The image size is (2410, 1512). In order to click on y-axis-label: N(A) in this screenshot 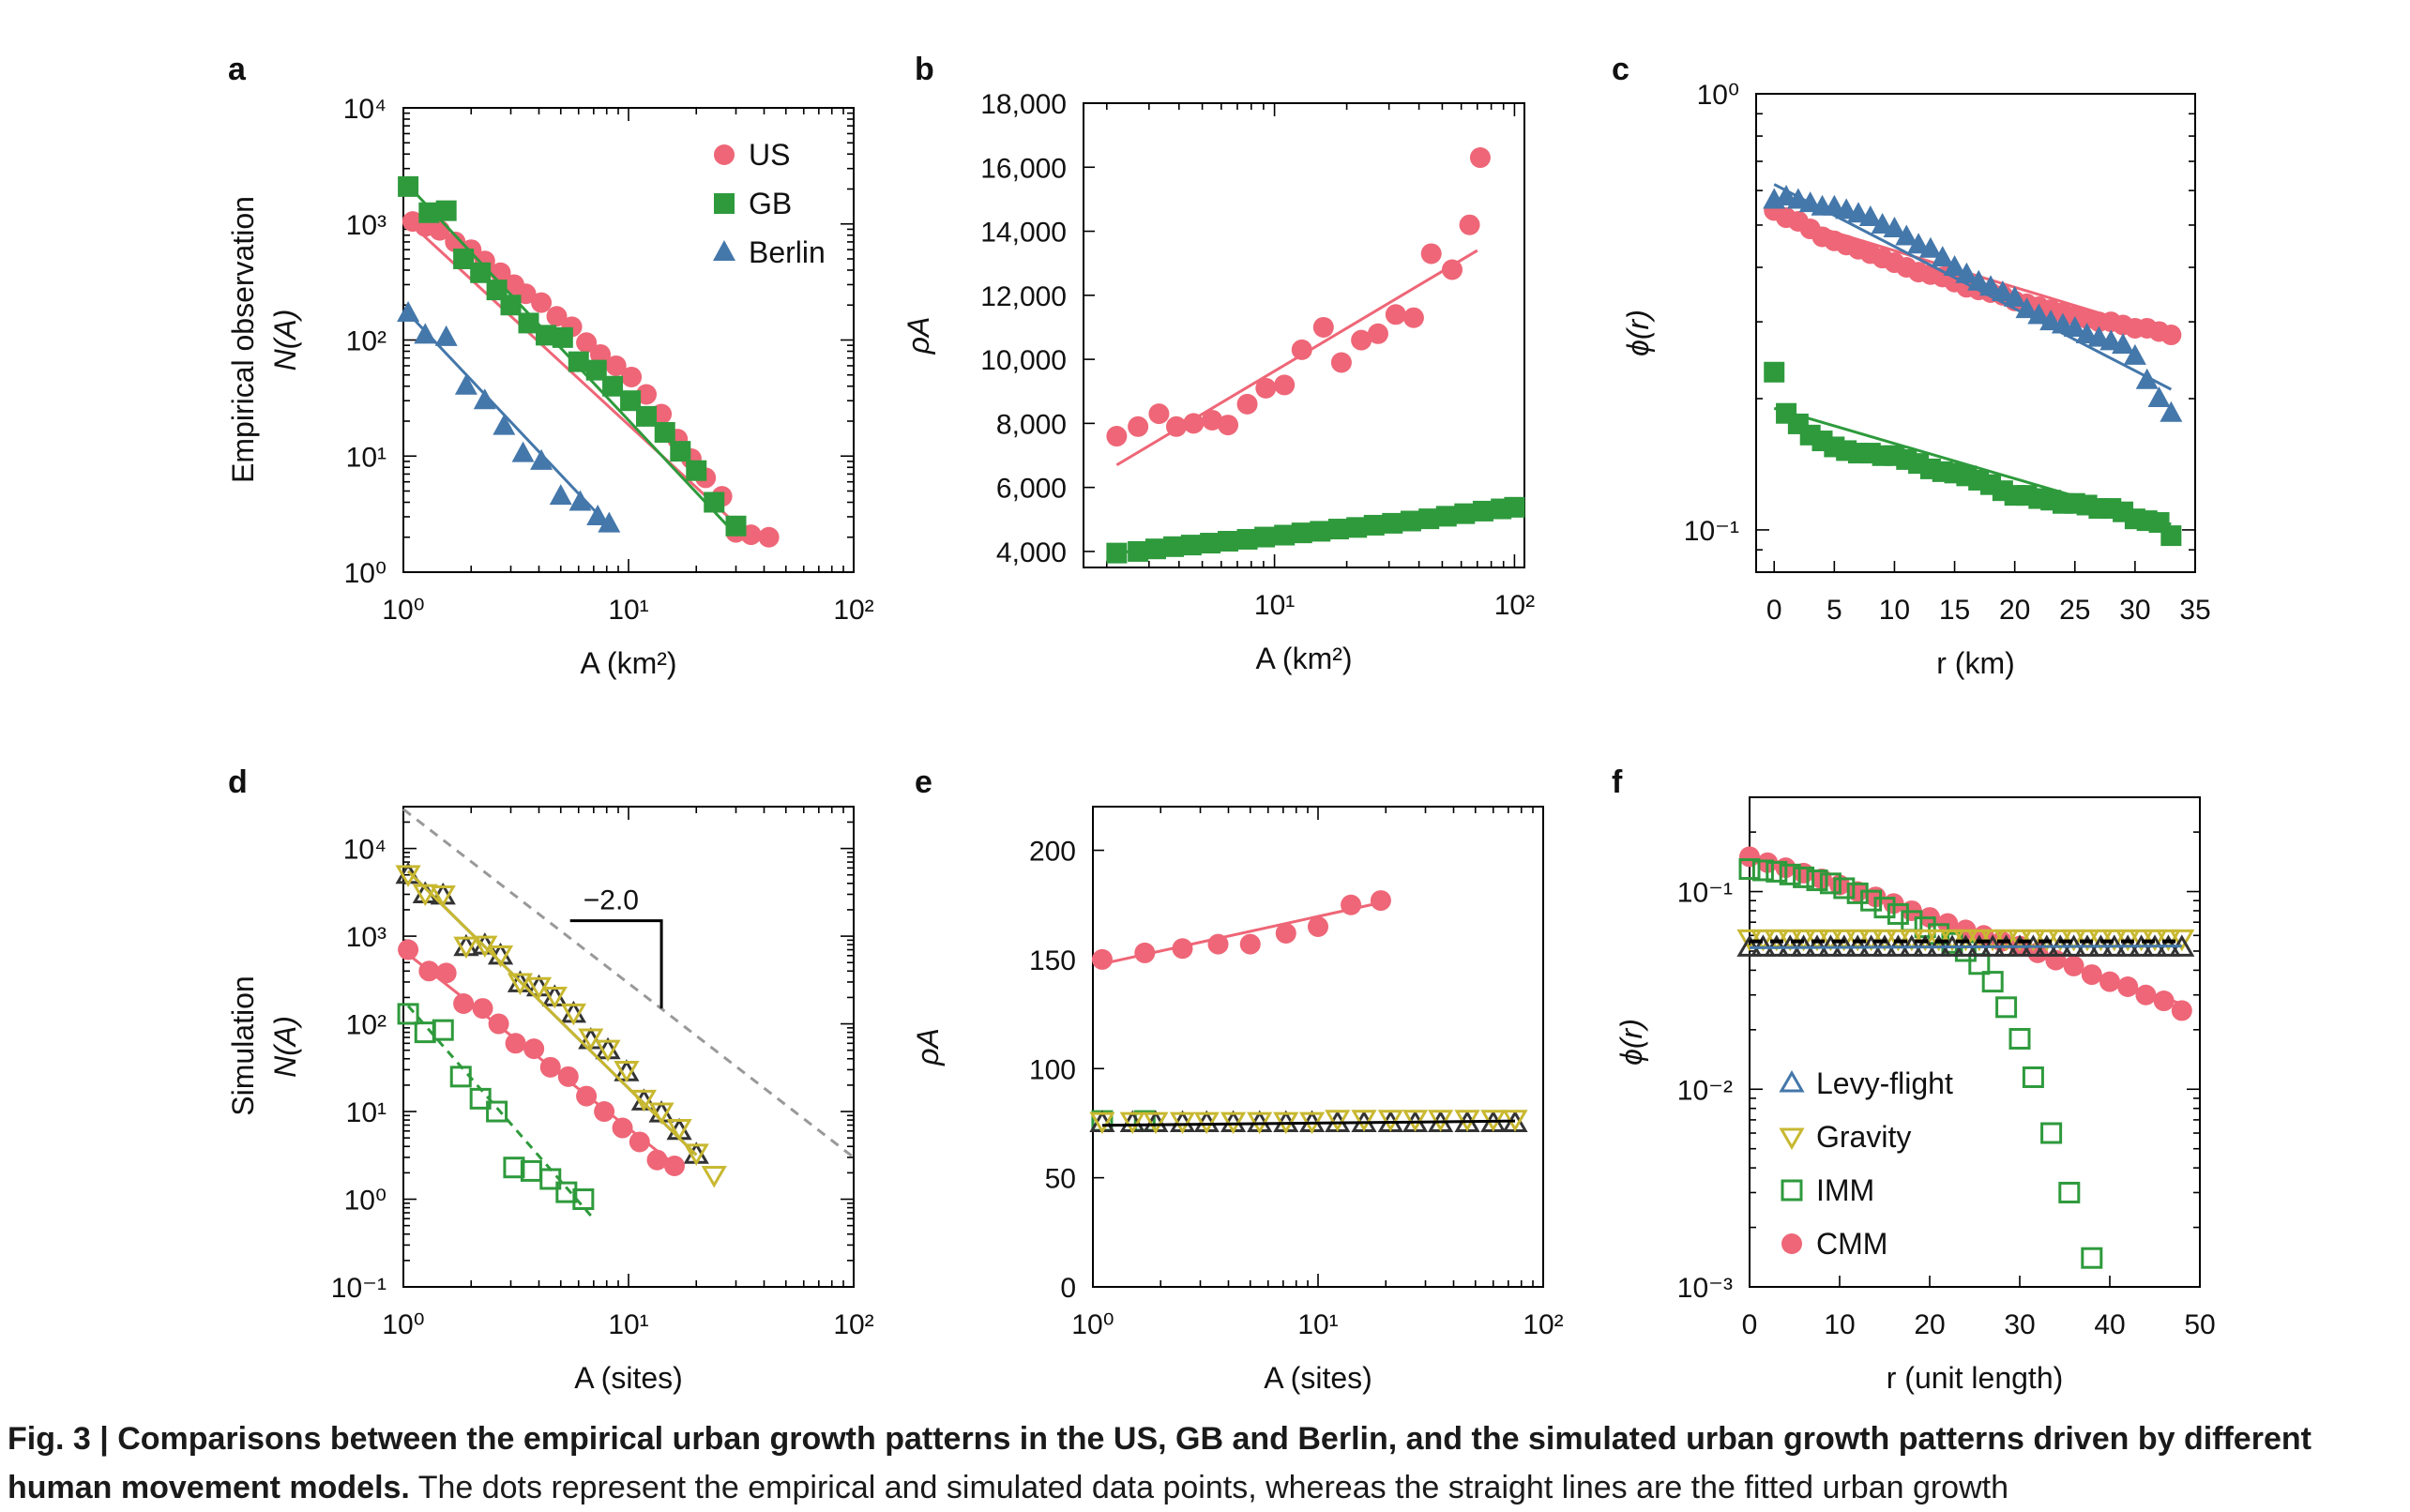, I will do `click(285, 340)`.